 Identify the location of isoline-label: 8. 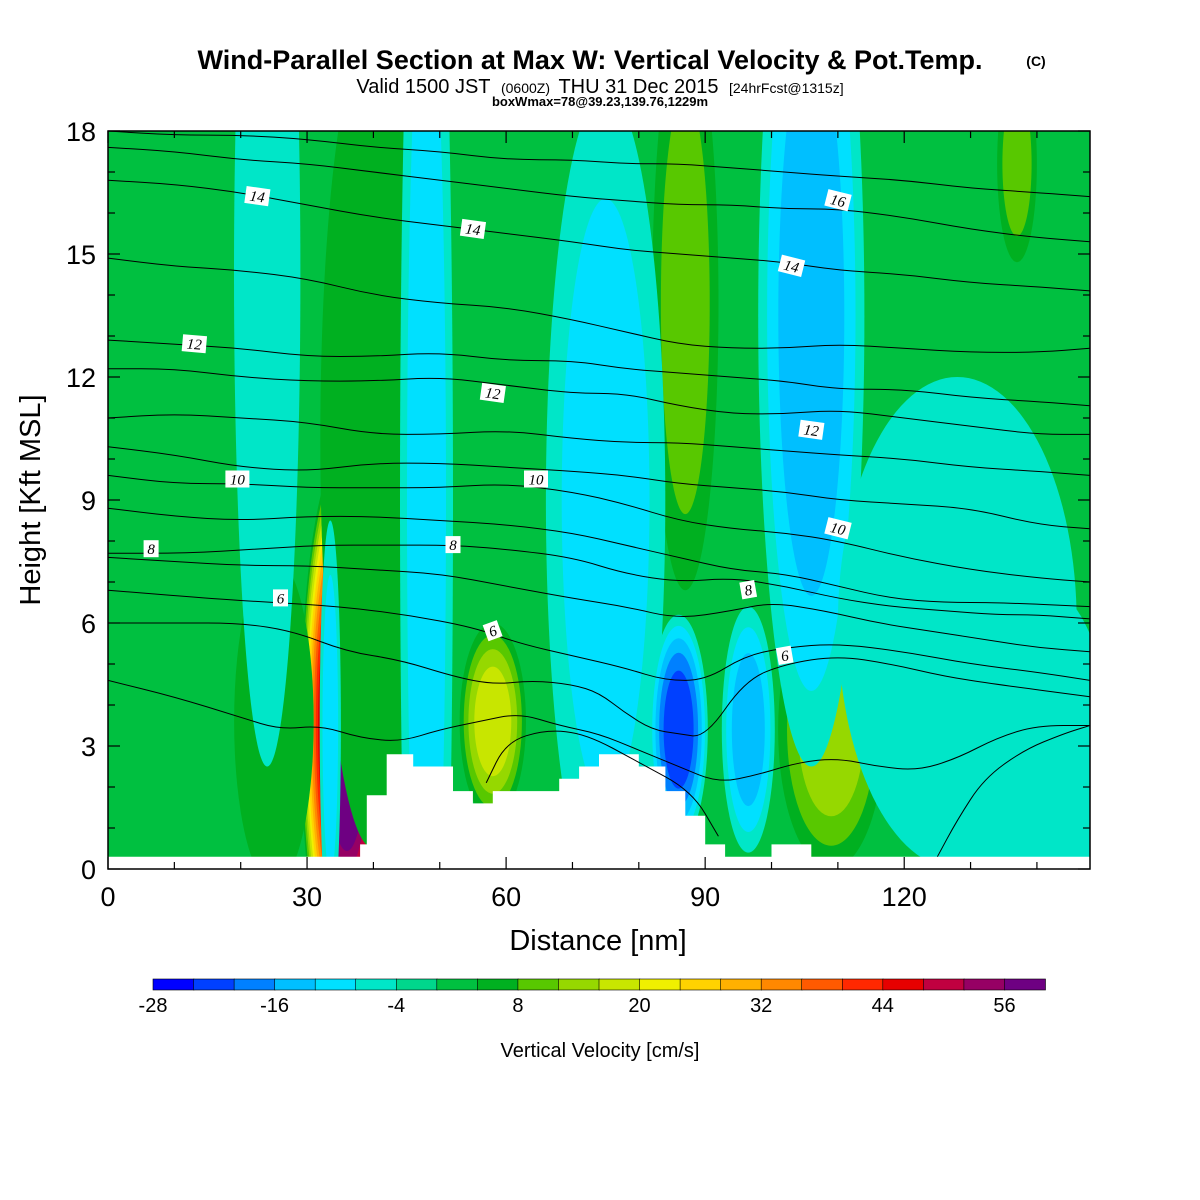
(151, 549).